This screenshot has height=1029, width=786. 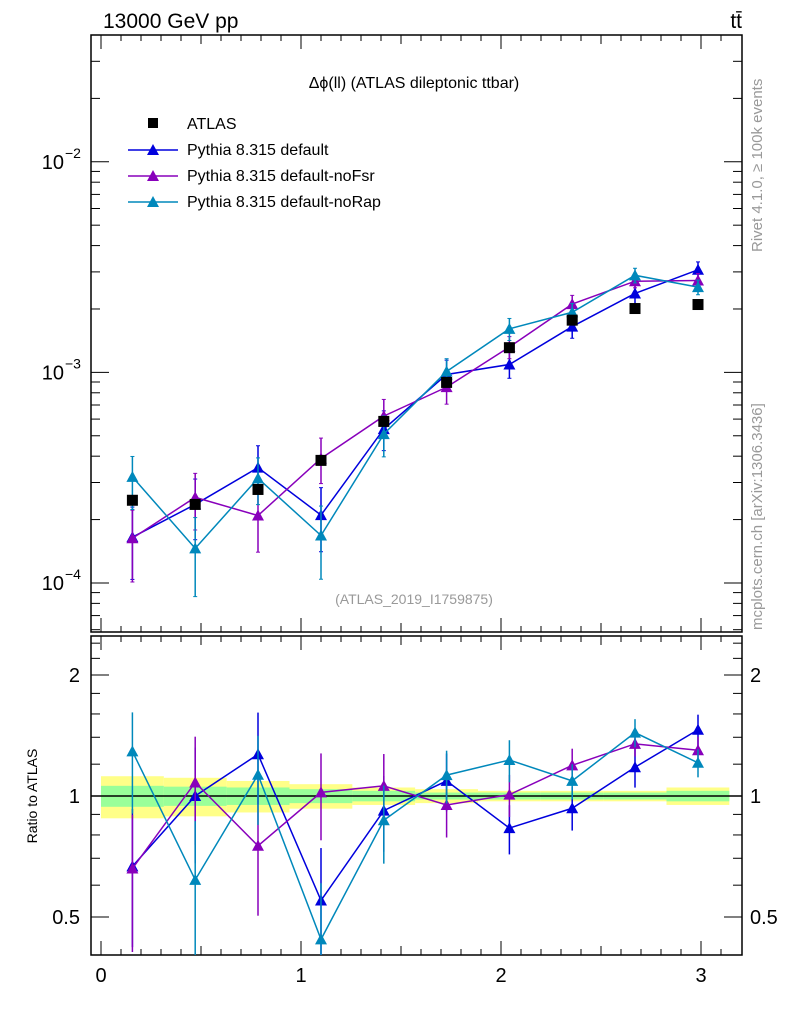 I want to click on ratio-y-tick-label-right: 0.5, so click(x=764, y=918).